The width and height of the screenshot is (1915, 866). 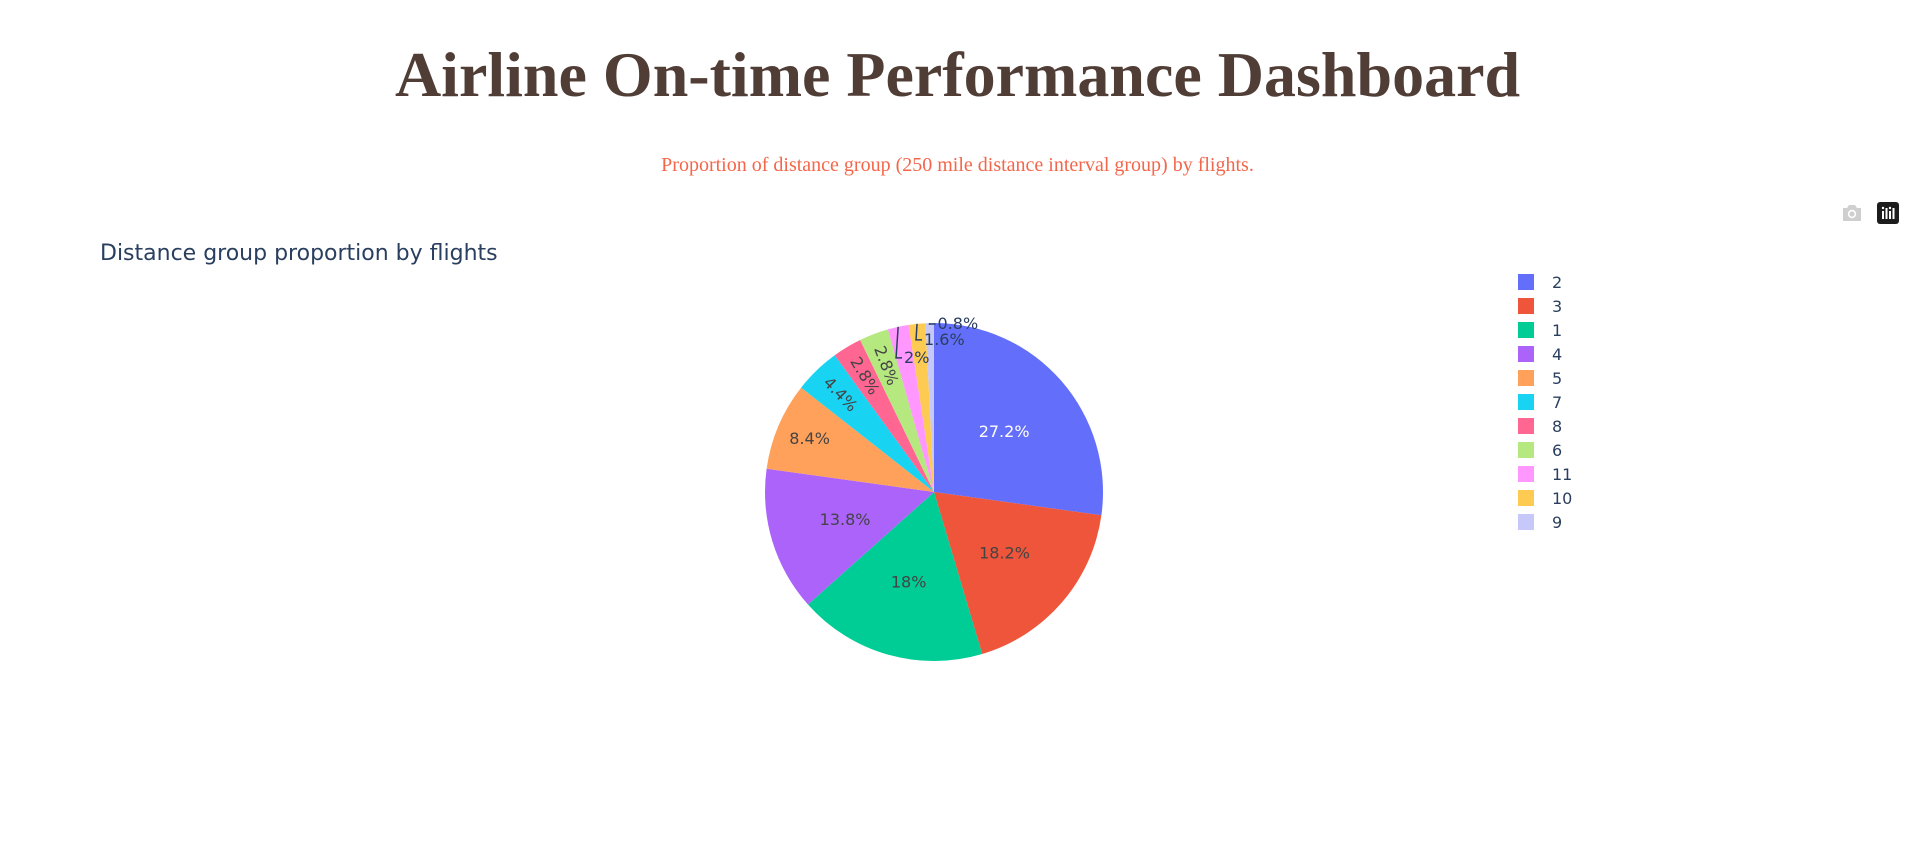 I want to click on pie-slices, so click(x=934, y=492).